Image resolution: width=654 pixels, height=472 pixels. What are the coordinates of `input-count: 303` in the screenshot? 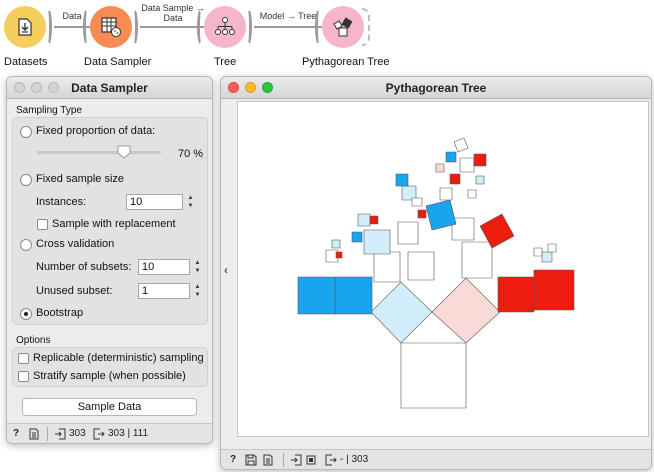 It's located at (77, 433).